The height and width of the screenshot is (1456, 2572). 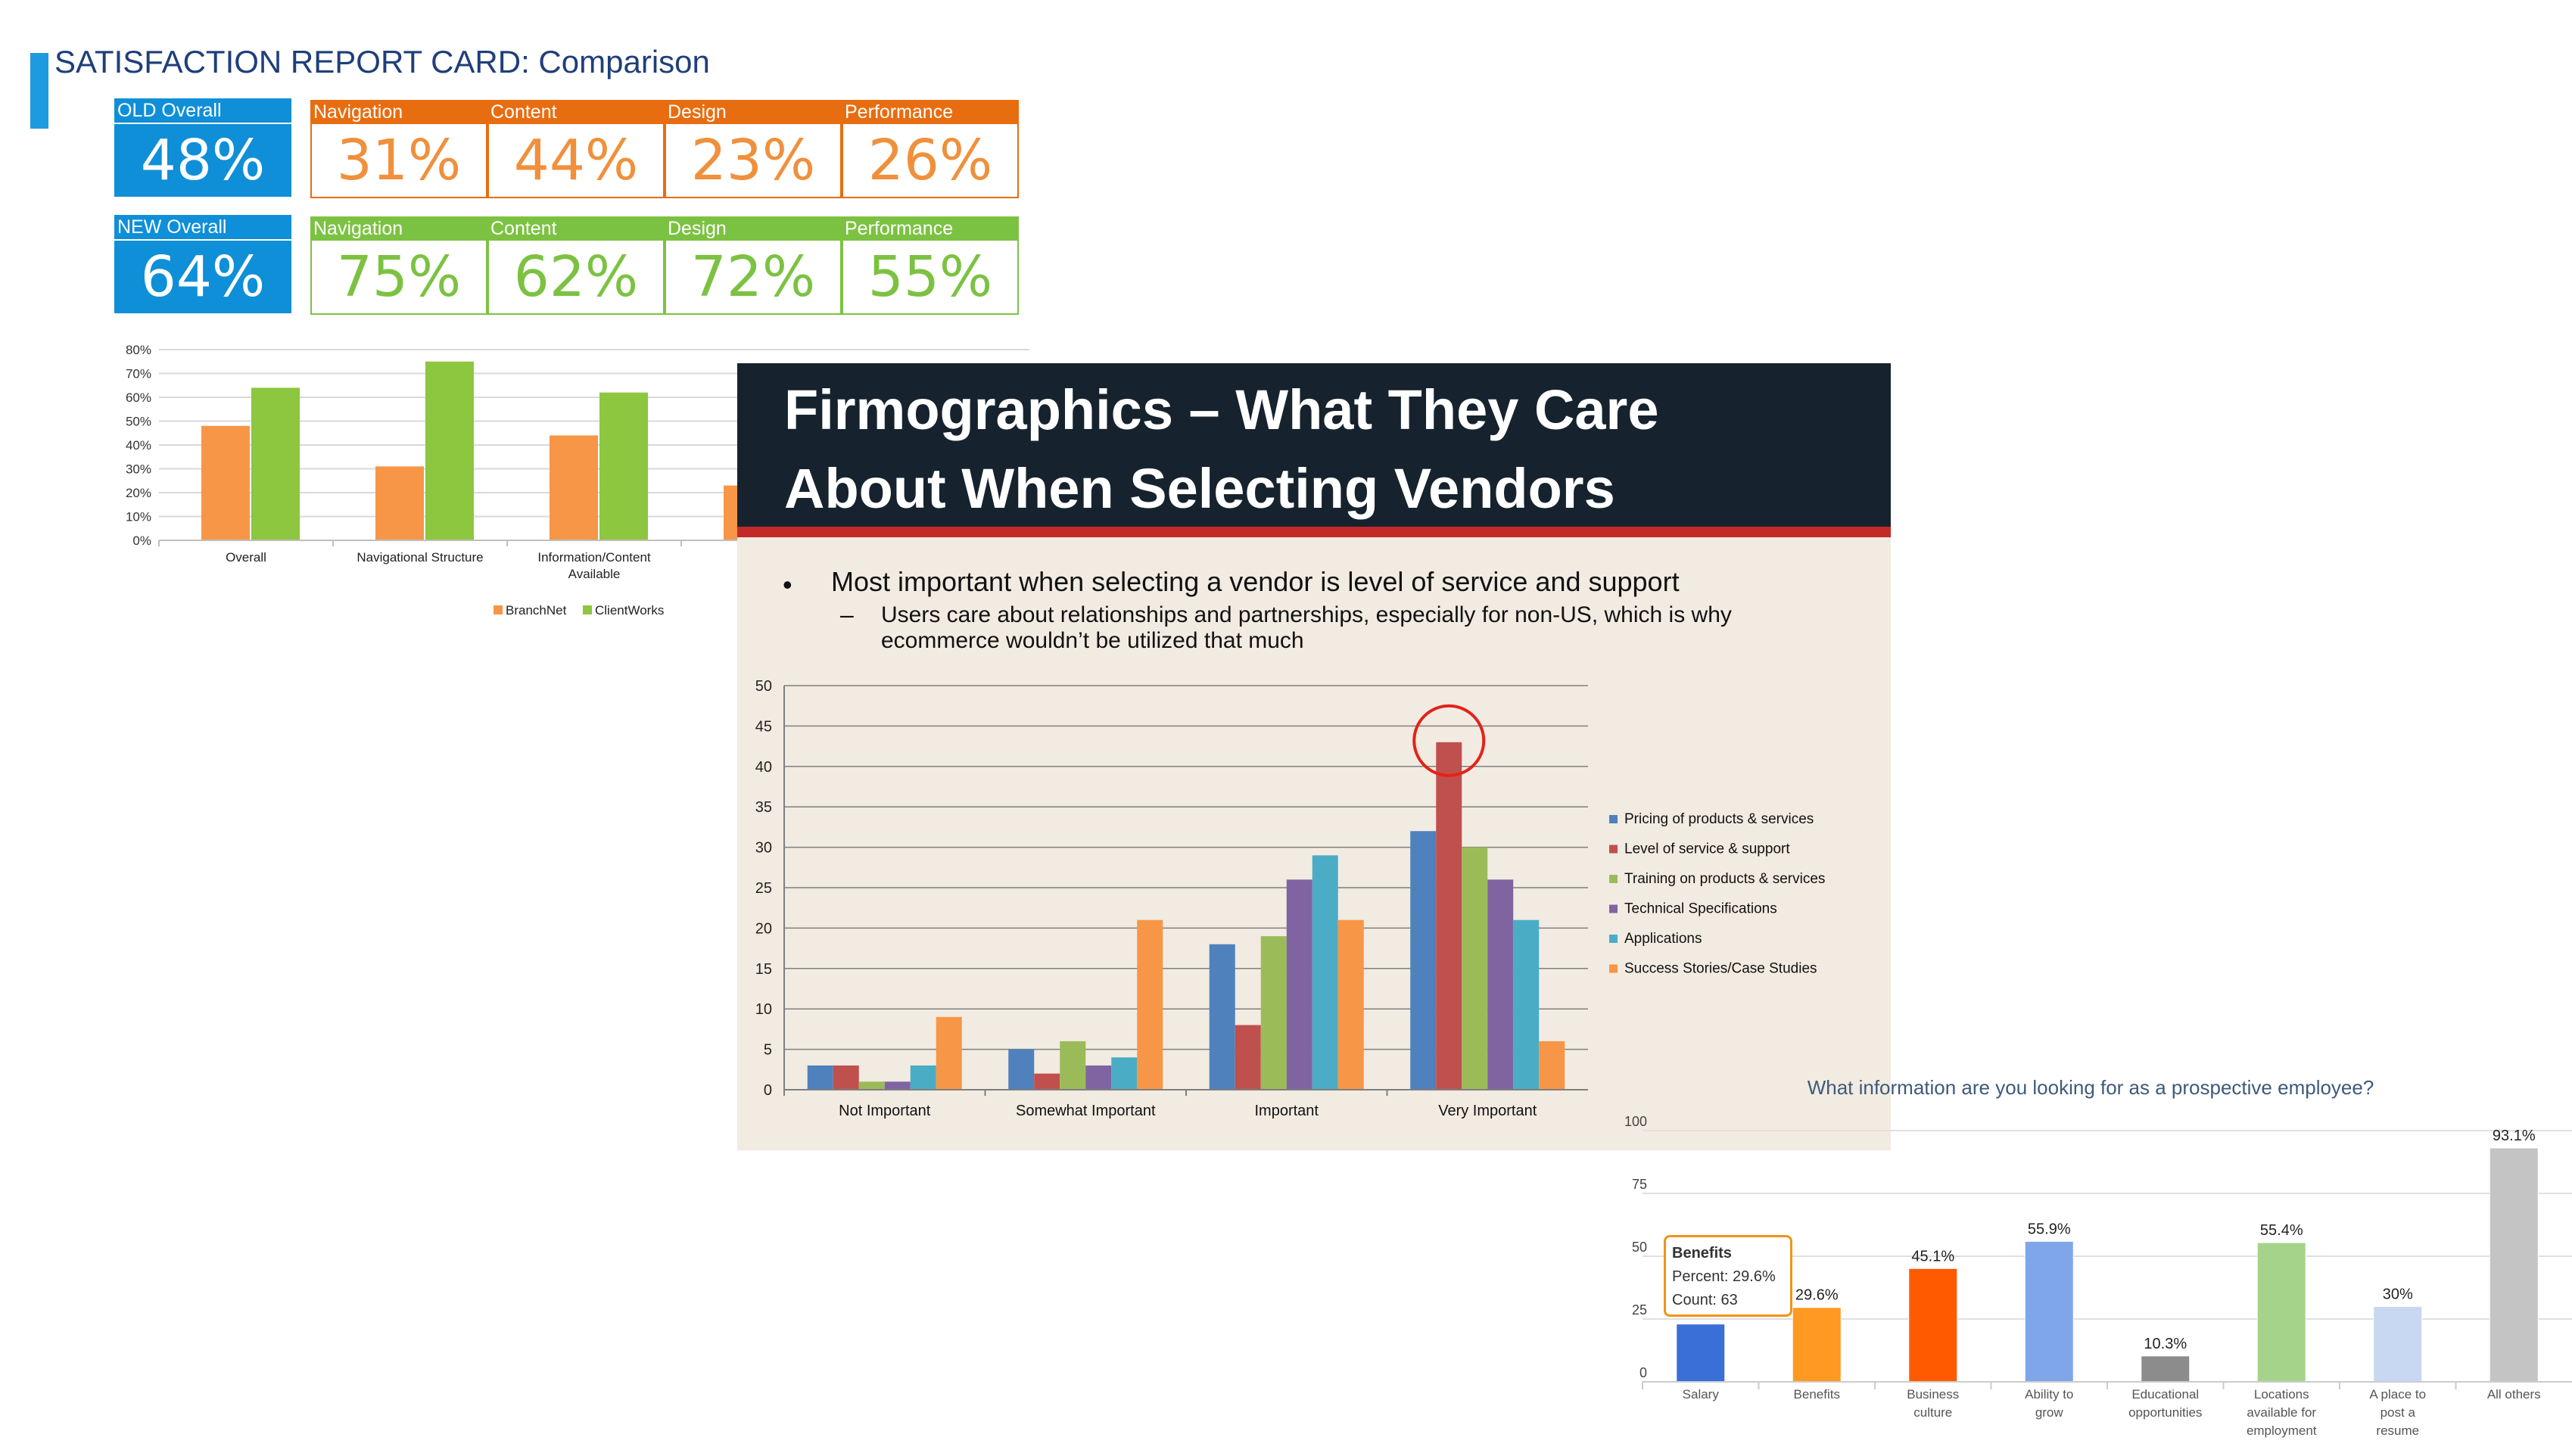 I want to click on data-label: 93.1%, so click(x=2514, y=1136).